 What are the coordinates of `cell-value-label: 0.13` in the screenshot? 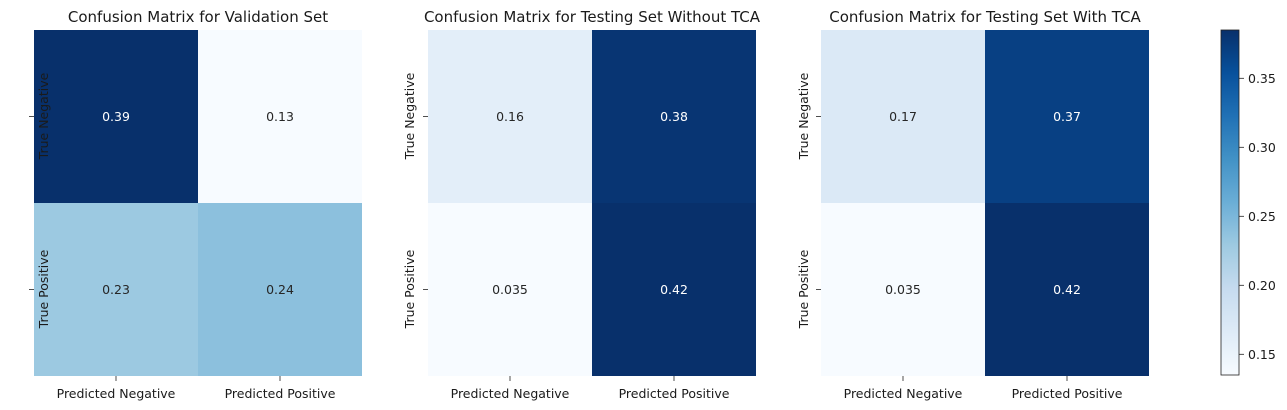 It's located at (280, 116).